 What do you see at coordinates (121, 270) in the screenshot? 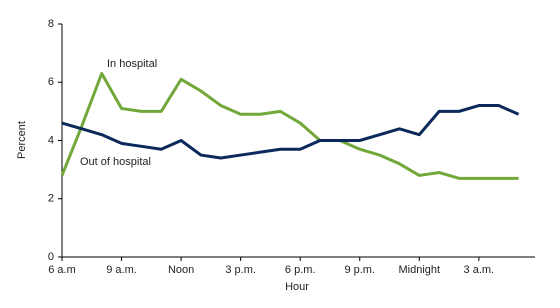
I see `x-tick-label: 9 a.m.` at bounding box center [121, 270].